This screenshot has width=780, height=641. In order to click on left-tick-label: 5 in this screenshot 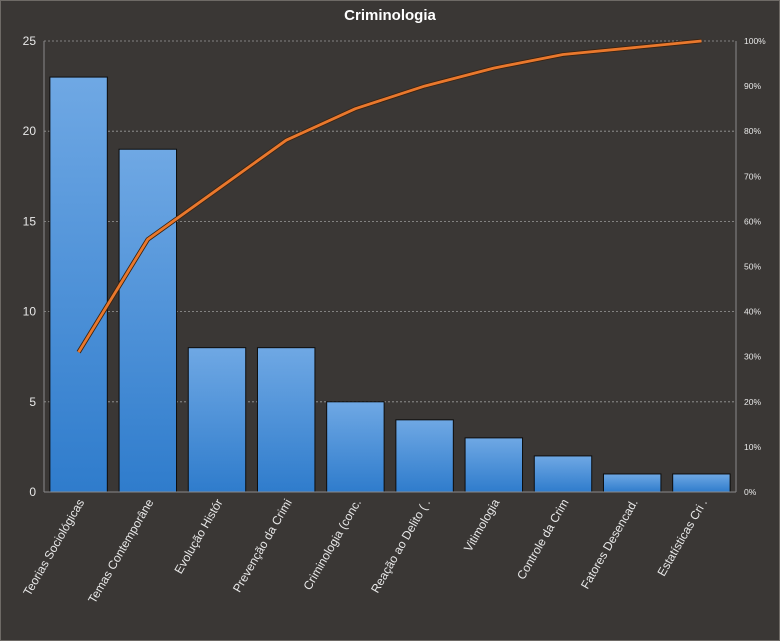, I will do `click(32, 402)`.